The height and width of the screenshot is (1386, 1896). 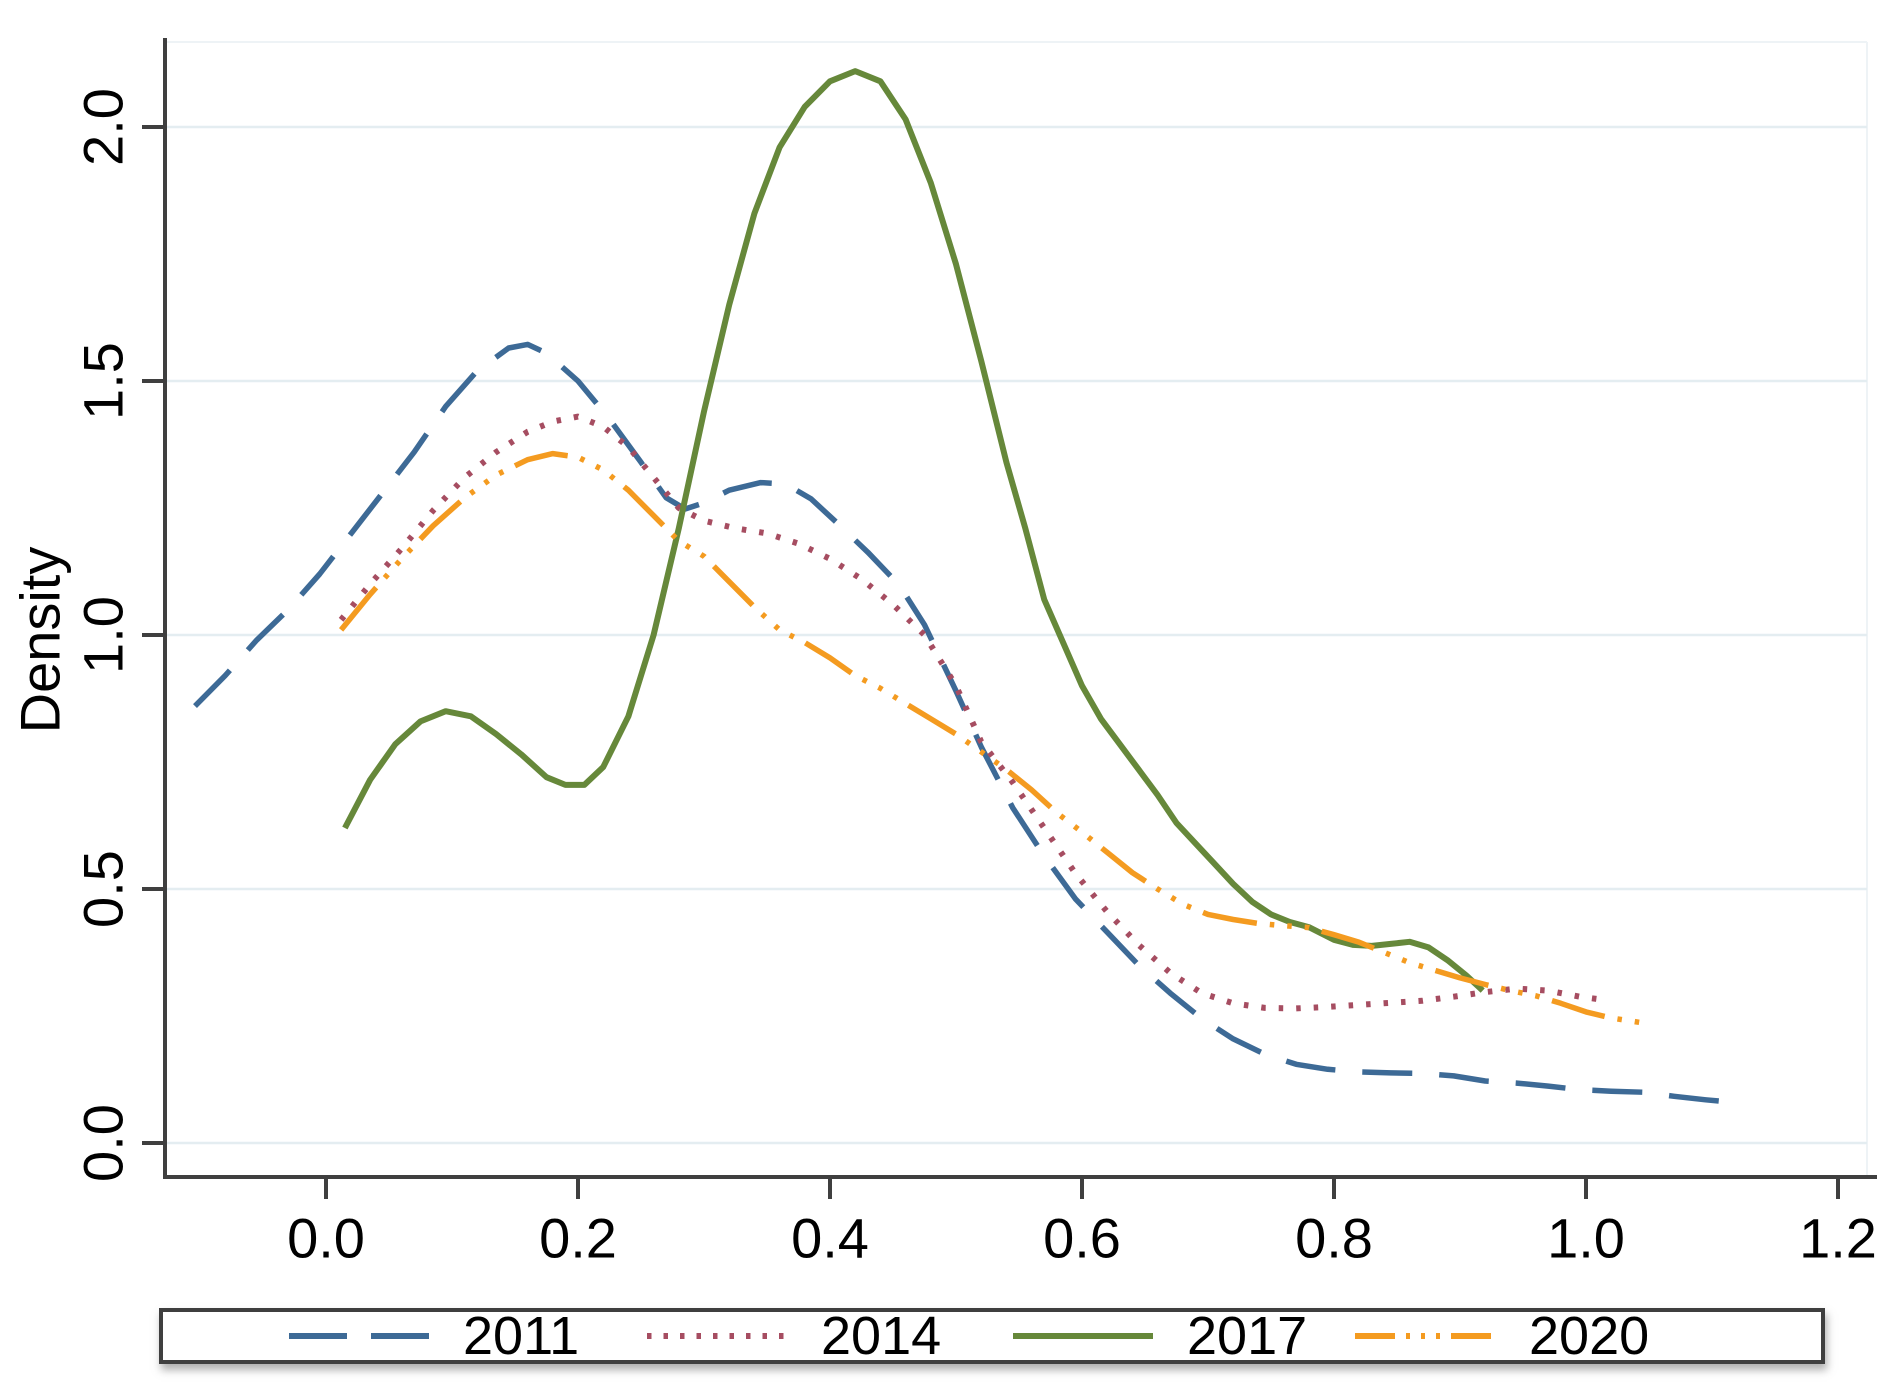 What do you see at coordinates (103, 889) in the screenshot?
I see `y-tick-label-0.5: 0.5` at bounding box center [103, 889].